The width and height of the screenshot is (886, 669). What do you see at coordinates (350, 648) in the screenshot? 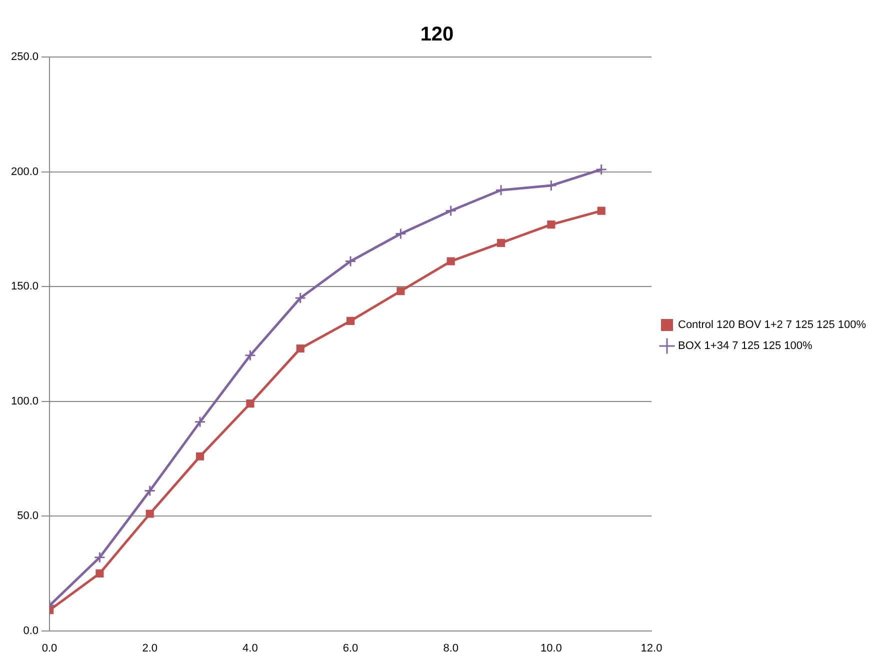
I see `x-tick-label: 6.0` at bounding box center [350, 648].